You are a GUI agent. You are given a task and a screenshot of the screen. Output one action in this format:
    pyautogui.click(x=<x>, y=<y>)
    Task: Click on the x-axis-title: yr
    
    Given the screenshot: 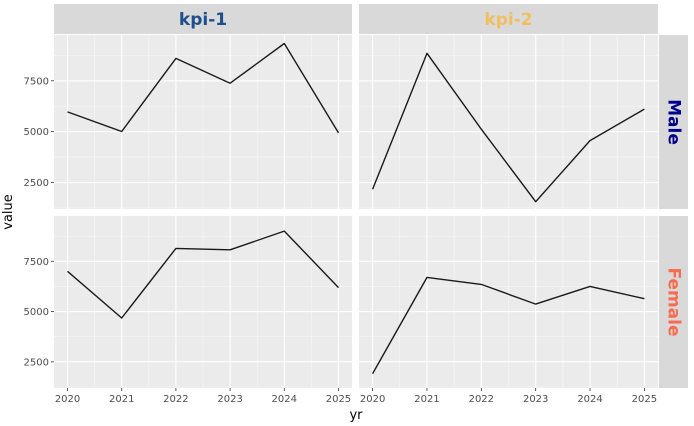 What is the action you would take?
    pyautogui.click(x=356, y=415)
    